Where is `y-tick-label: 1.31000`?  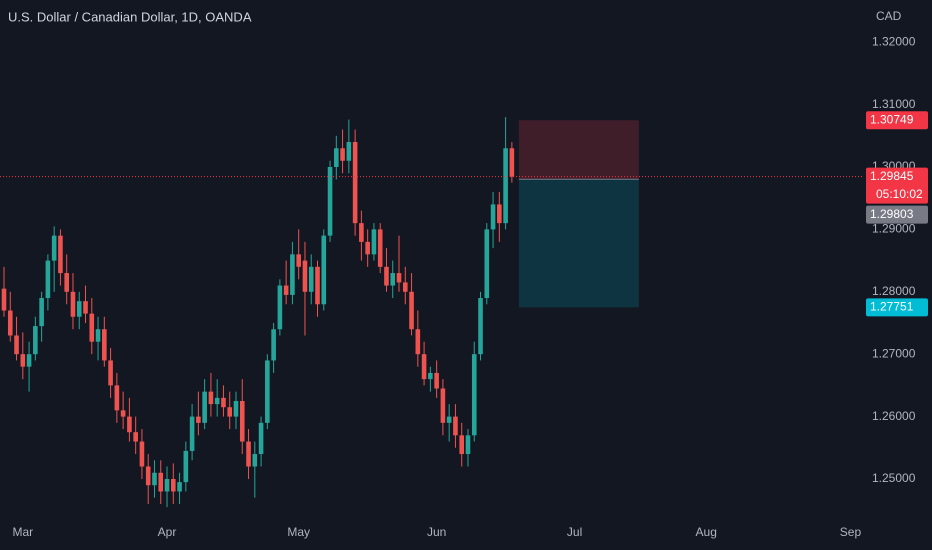 y-tick-label: 1.31000 is located at coordinates (894, 104).